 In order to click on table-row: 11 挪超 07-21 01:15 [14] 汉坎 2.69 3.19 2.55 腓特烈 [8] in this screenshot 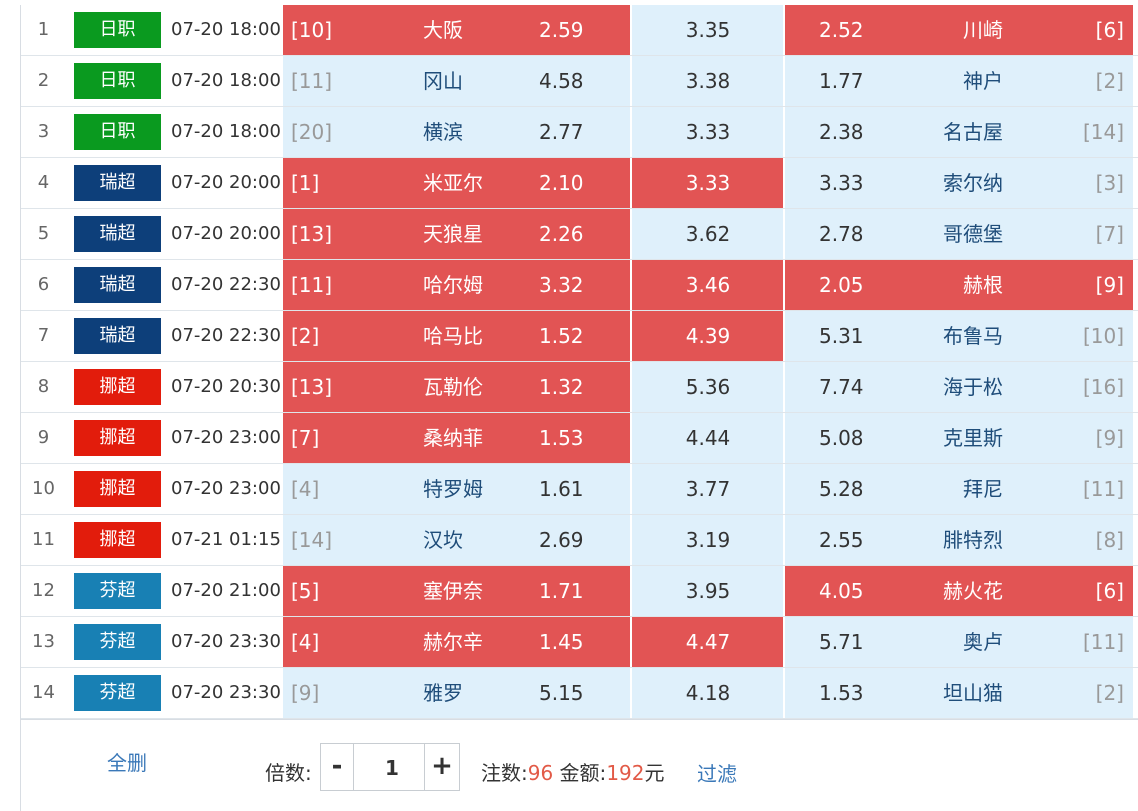, I will do `click(579, 540)`.